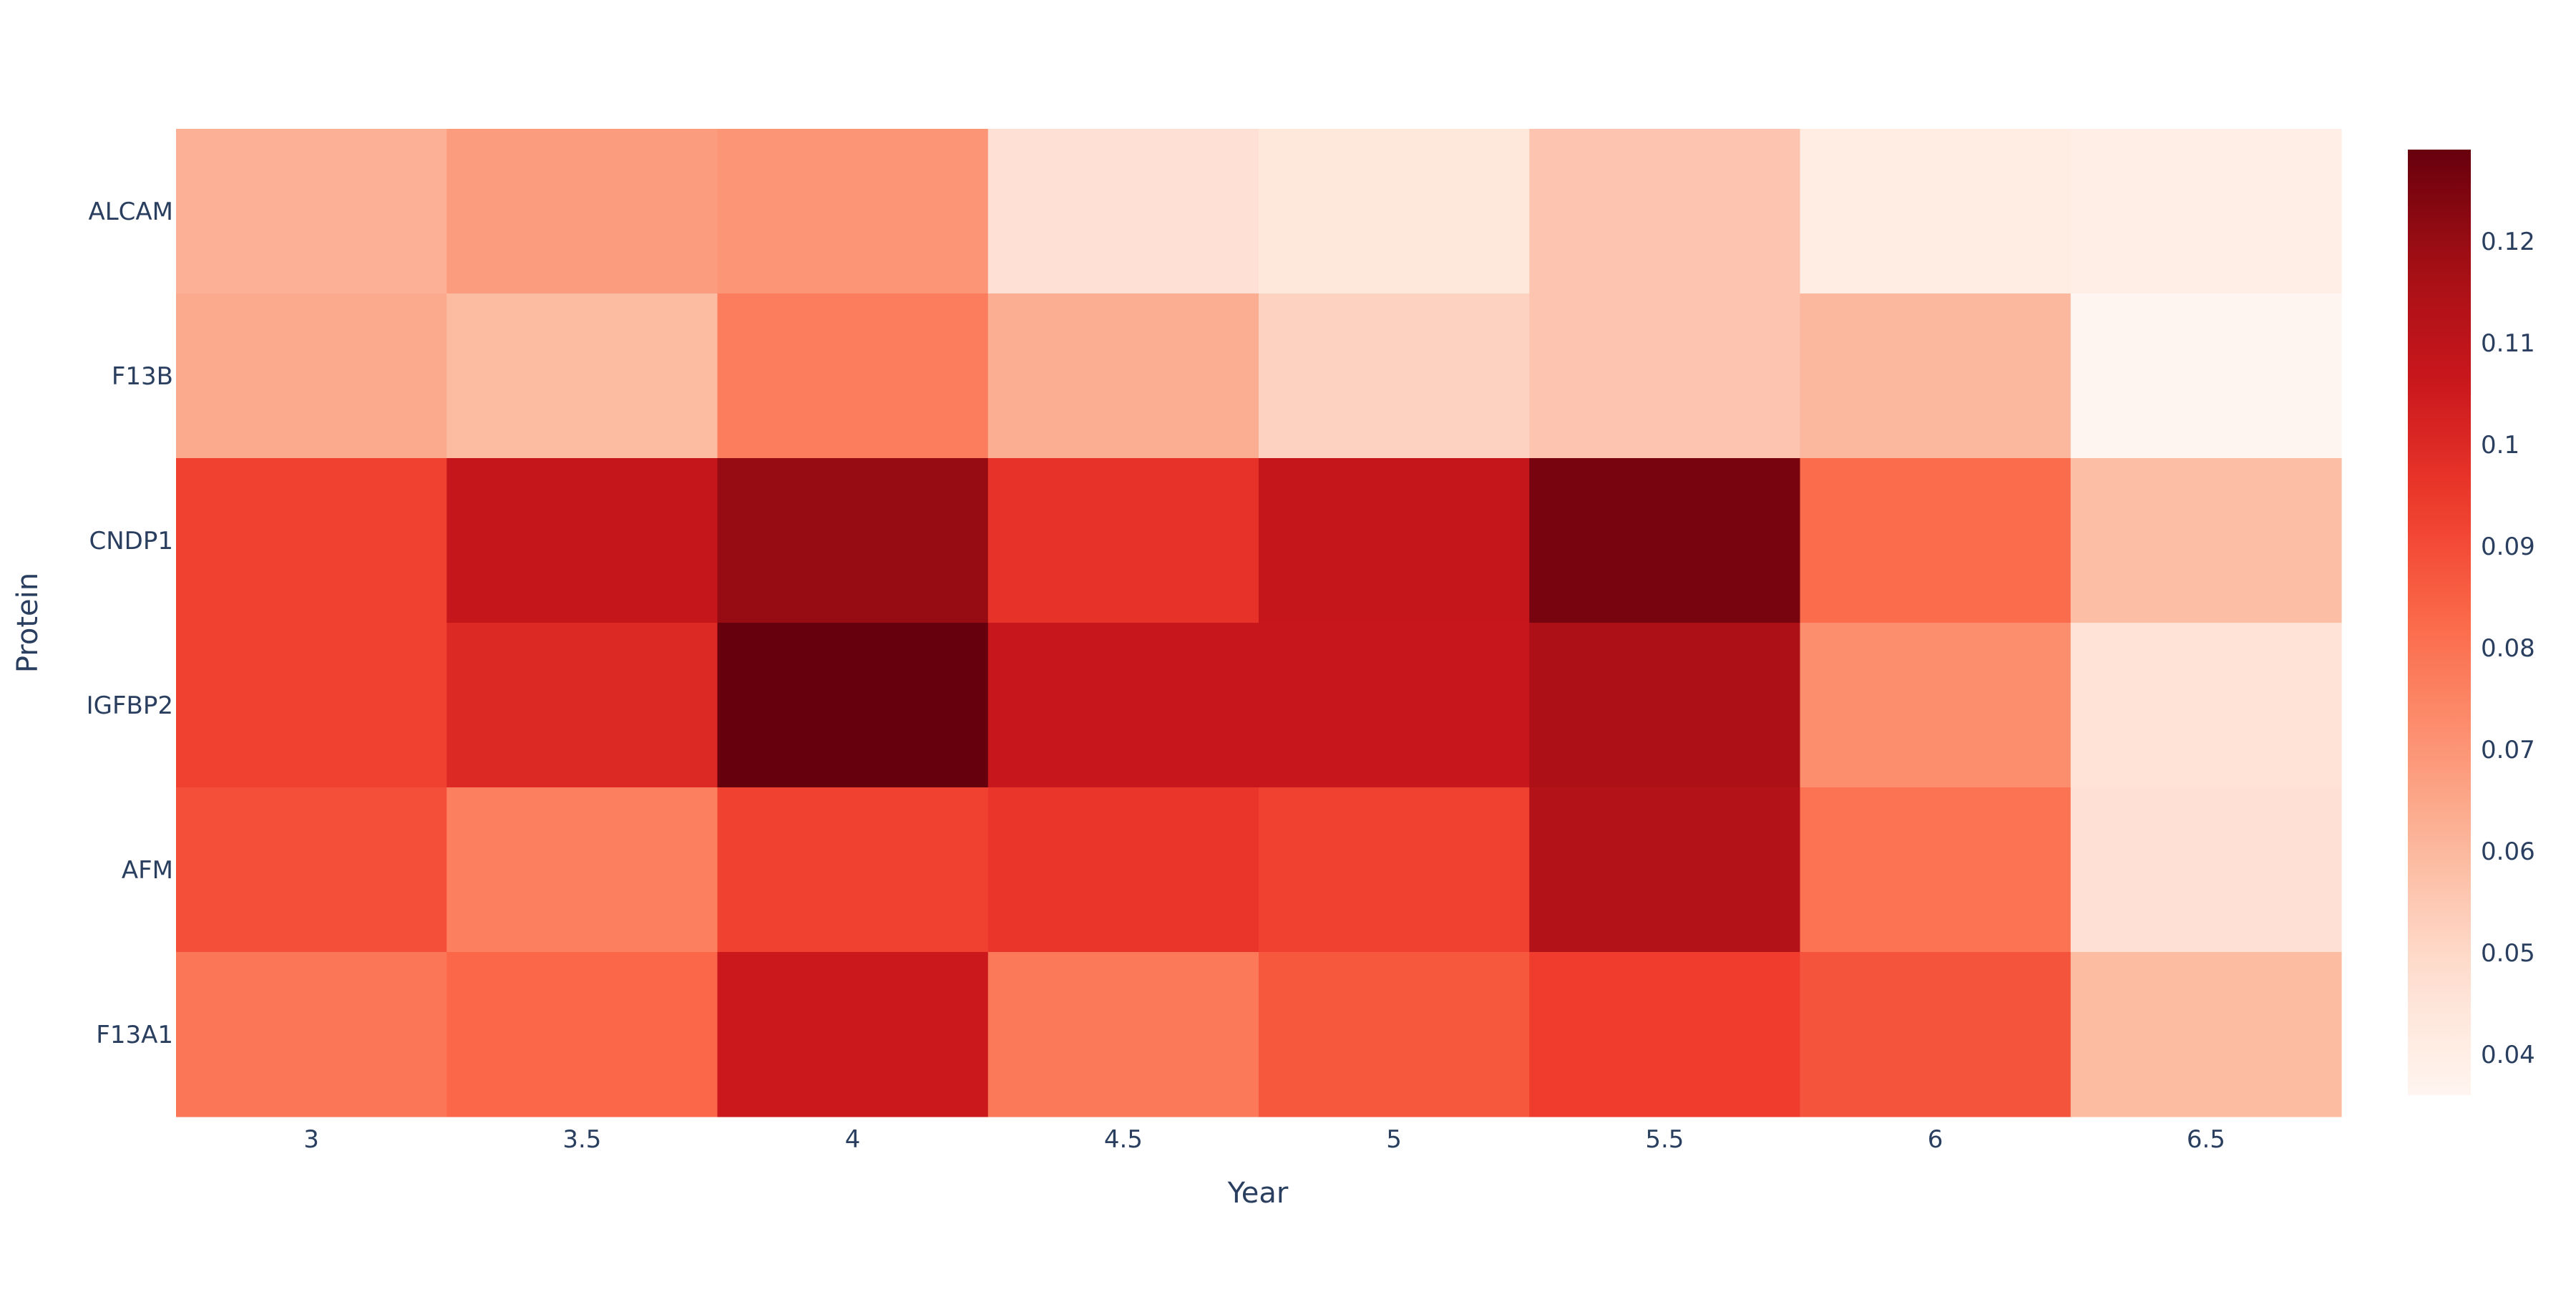 The image size is (2576, 1292). Describe the element at coordinates (130, 212) in the screenshot. I see `y-tick-label: ALCAM` at that location.